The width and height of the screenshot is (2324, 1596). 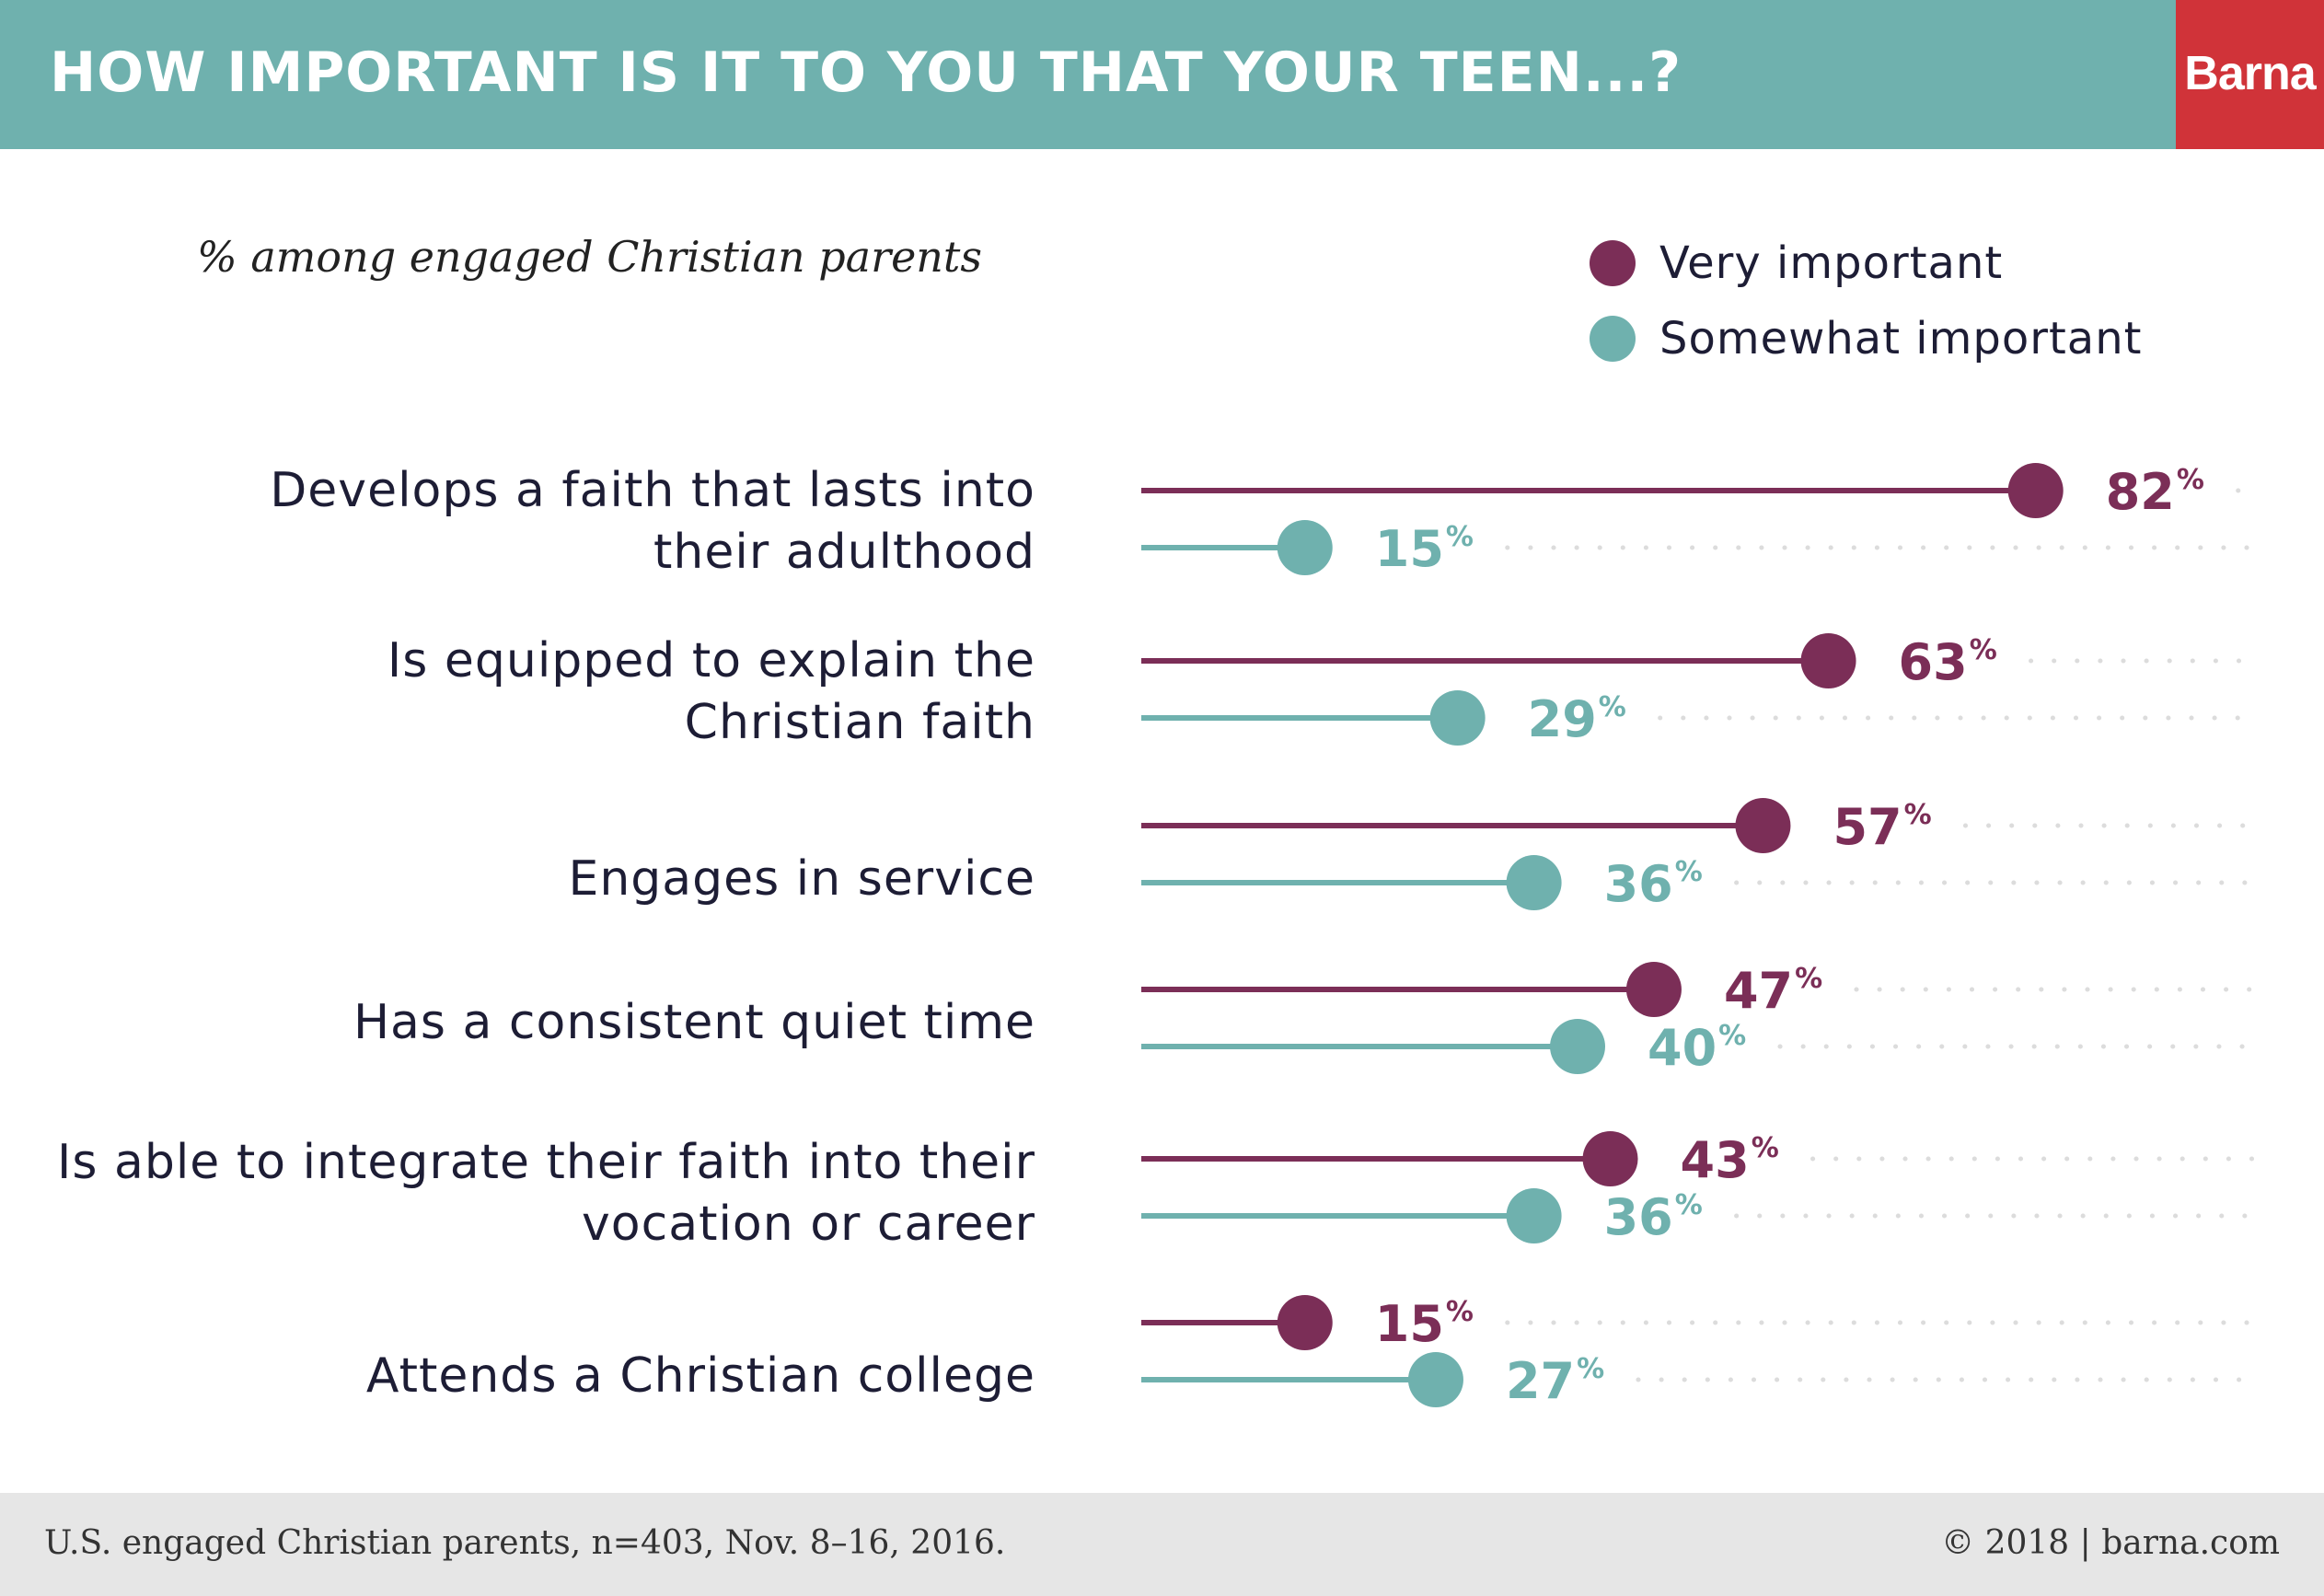 What do you see at coordinates (1758, 991) in the screenshot?
I see `very-important-value-number: 47` at bounding box center [1758, 991].